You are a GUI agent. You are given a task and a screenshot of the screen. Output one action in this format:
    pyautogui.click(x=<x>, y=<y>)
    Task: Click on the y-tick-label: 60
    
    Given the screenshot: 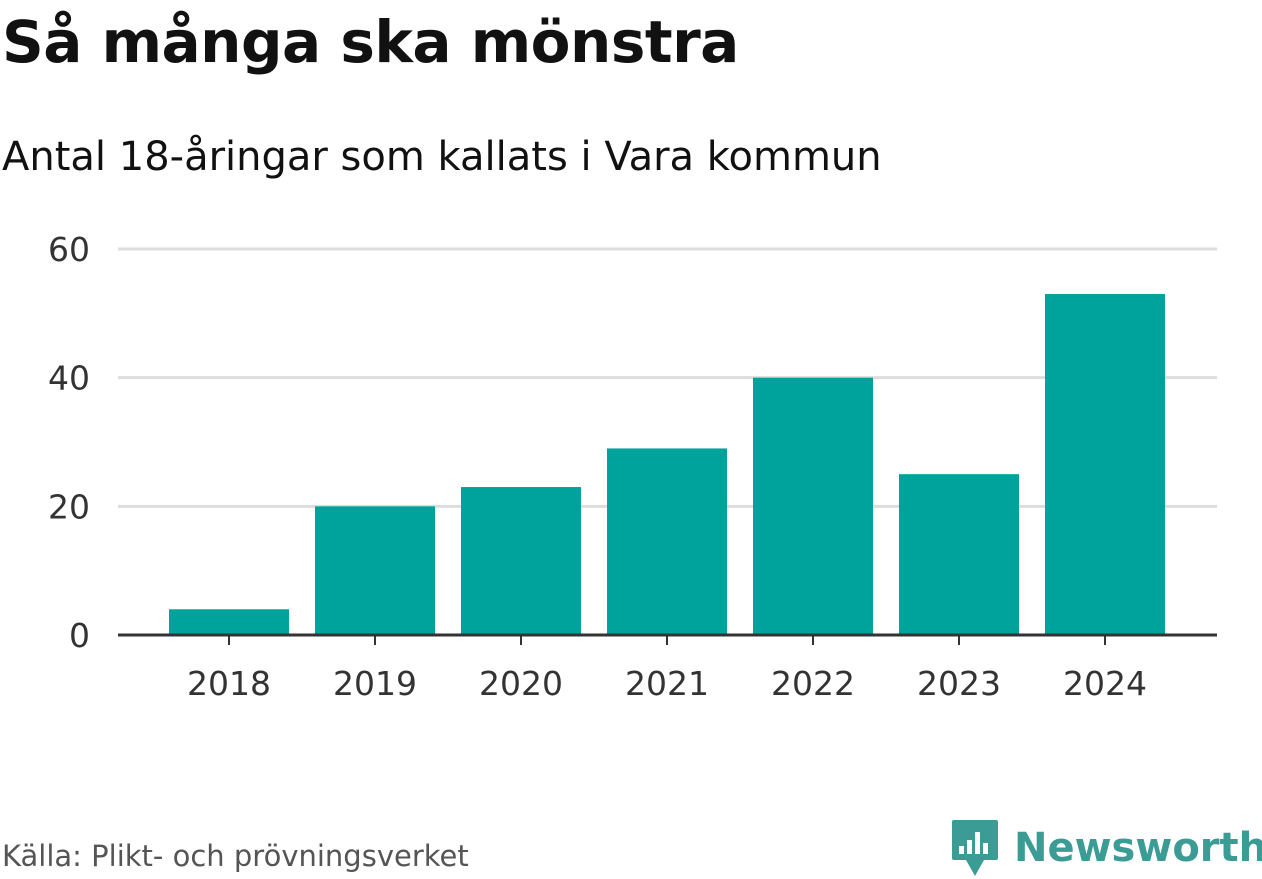 What is the action you would take?
    pyautogui.click(x=69, y=249)
    